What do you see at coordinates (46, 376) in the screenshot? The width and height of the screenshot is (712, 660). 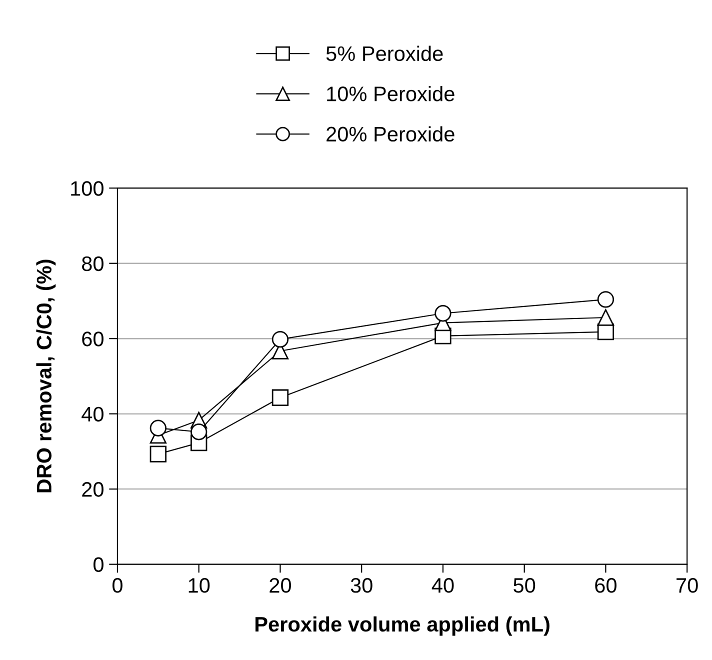 I see `y-axis-title: DRO removal, C/C0, (%)` at bounding box center [46, 376].